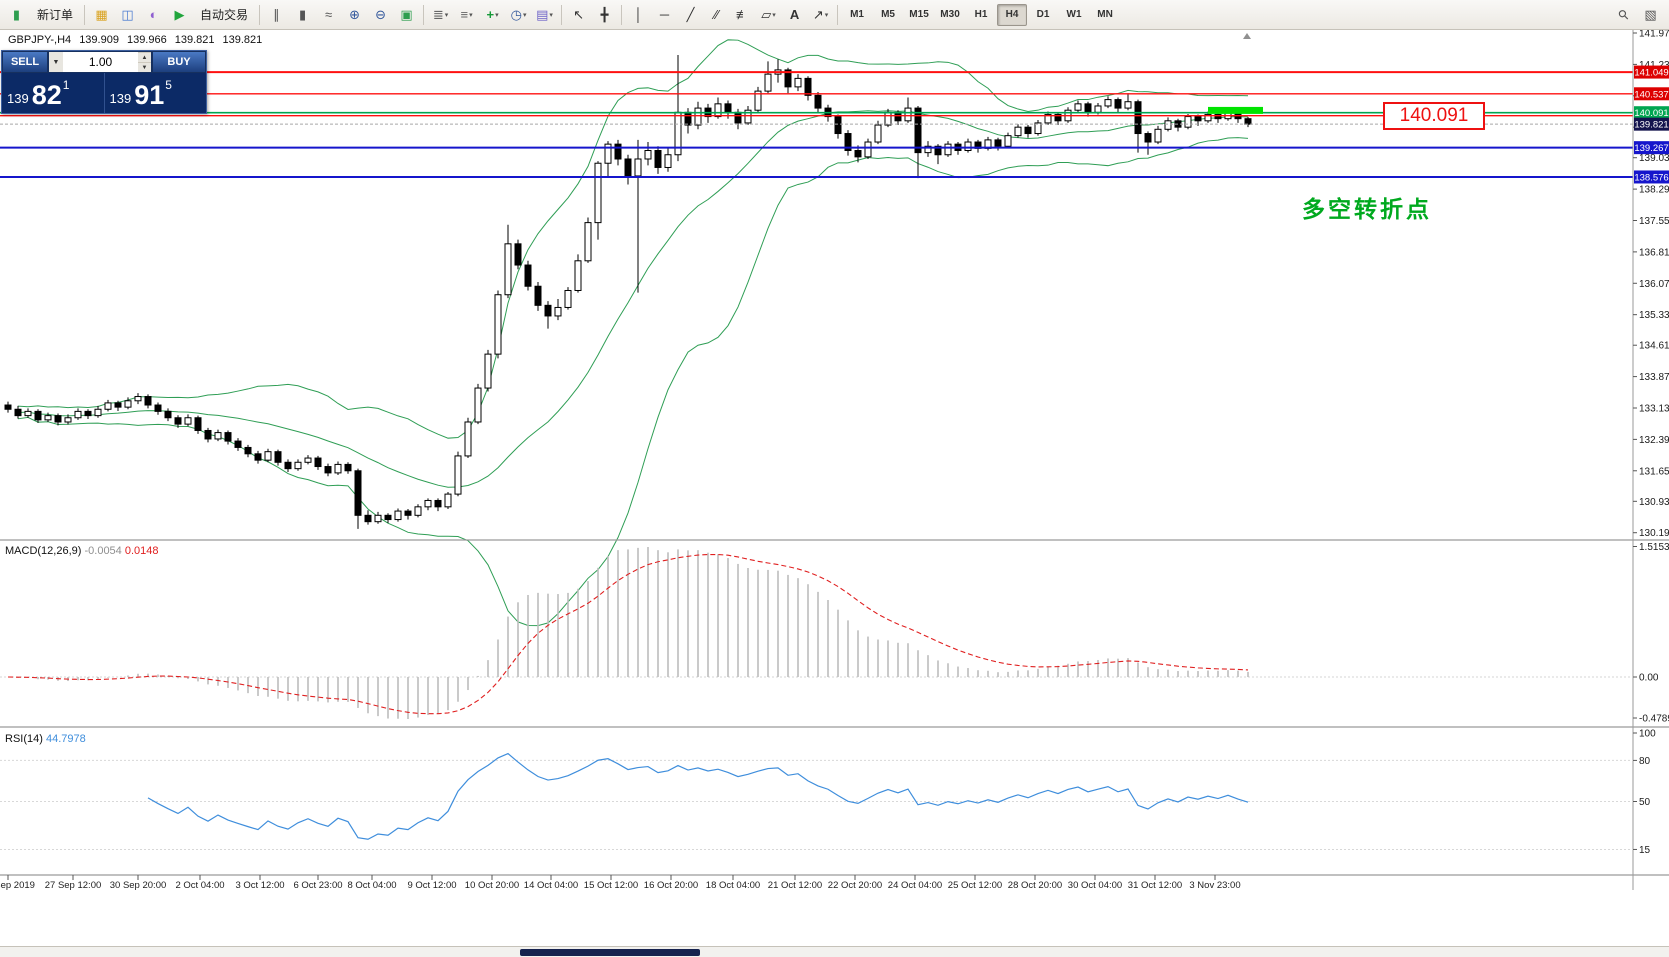 Image resolution: width=1669 pixels, height=957 pixels. Describe the element at coordinates (1649, 678) in the screenshot. I see `svg-text: 0.00` at that location.